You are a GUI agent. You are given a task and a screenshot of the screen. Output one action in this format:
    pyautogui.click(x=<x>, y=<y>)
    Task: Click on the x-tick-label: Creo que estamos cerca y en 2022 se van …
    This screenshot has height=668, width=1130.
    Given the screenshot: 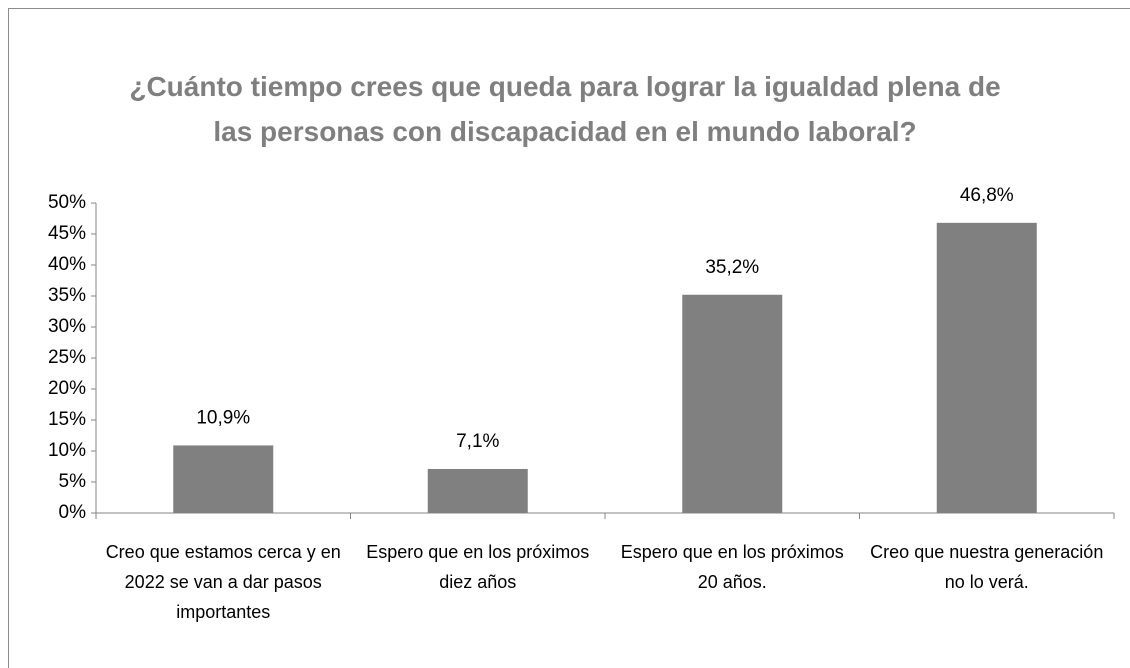 What is the action you would take?
    pyautogui.click(x=223, y=582)
    